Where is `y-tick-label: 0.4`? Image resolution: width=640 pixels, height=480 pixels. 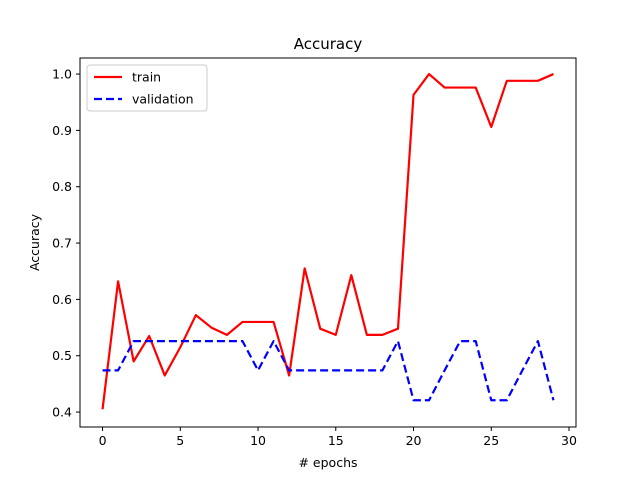
y-tick-label: 0.4 is located at coordinates (62, 412).